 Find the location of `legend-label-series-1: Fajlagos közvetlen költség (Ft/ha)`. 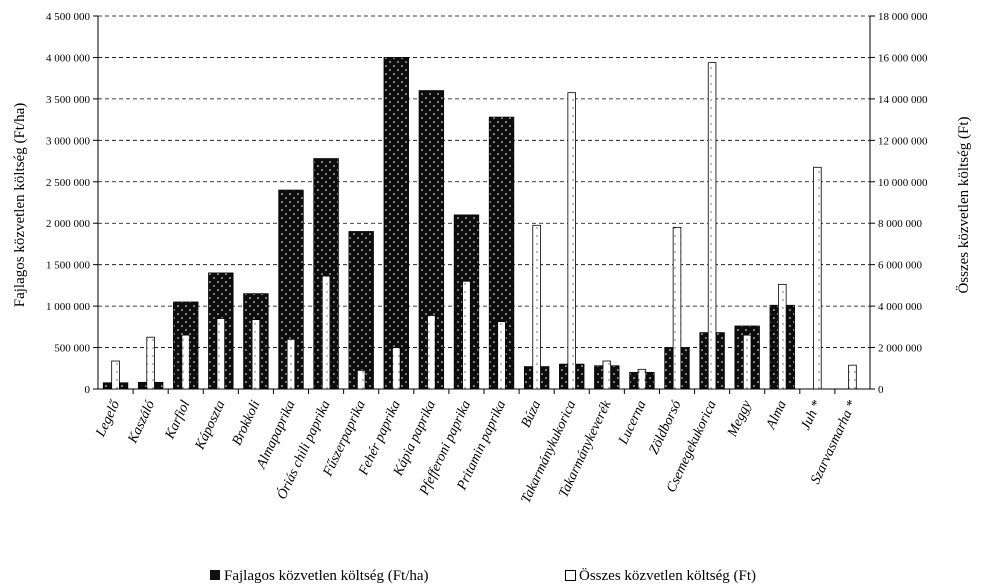

legend-label-series-1: Fajlagos közvetlen költség (Ft/ha) is located at coordinates (326, 576).